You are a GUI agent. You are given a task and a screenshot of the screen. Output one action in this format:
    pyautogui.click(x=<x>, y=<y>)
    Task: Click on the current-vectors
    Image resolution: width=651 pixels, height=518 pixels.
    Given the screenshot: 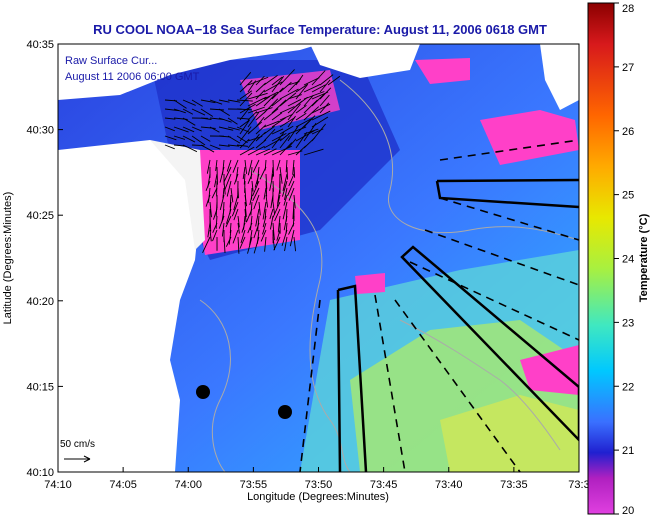 What is the action you would take?
    pyautogui.click(x=252, y=161)
    